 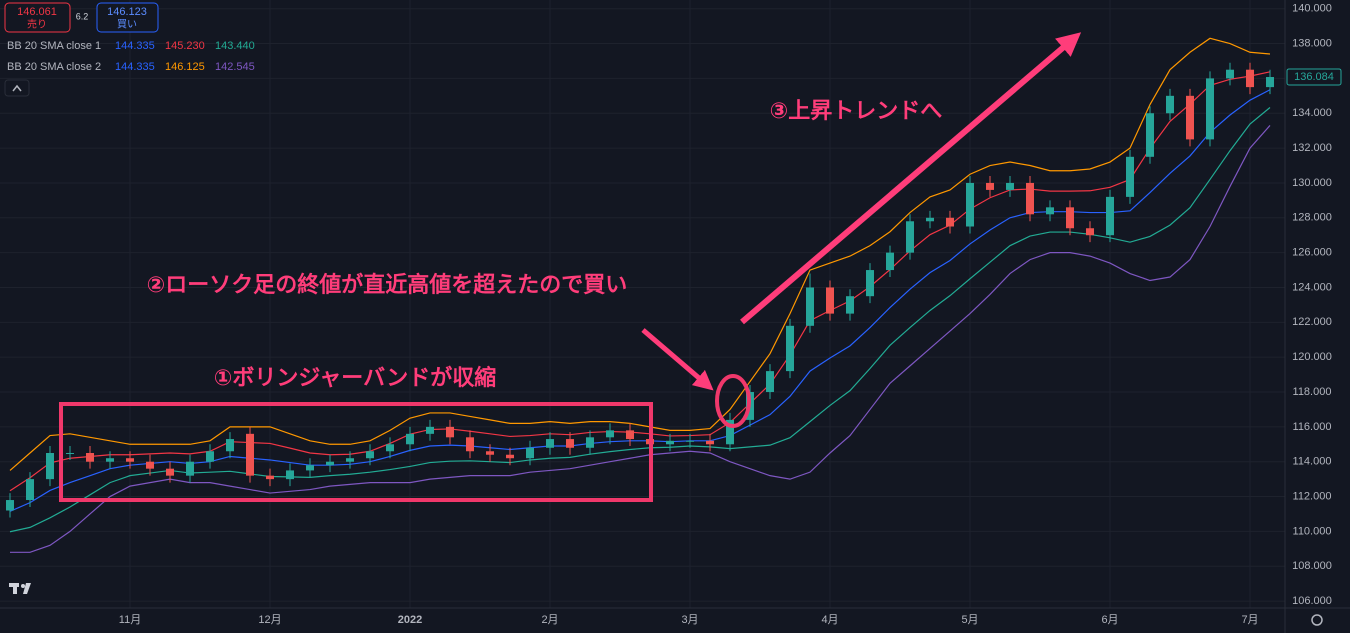 I want to click on legend-name: BB 20 SMA close 2, so click(x=54, y=67).